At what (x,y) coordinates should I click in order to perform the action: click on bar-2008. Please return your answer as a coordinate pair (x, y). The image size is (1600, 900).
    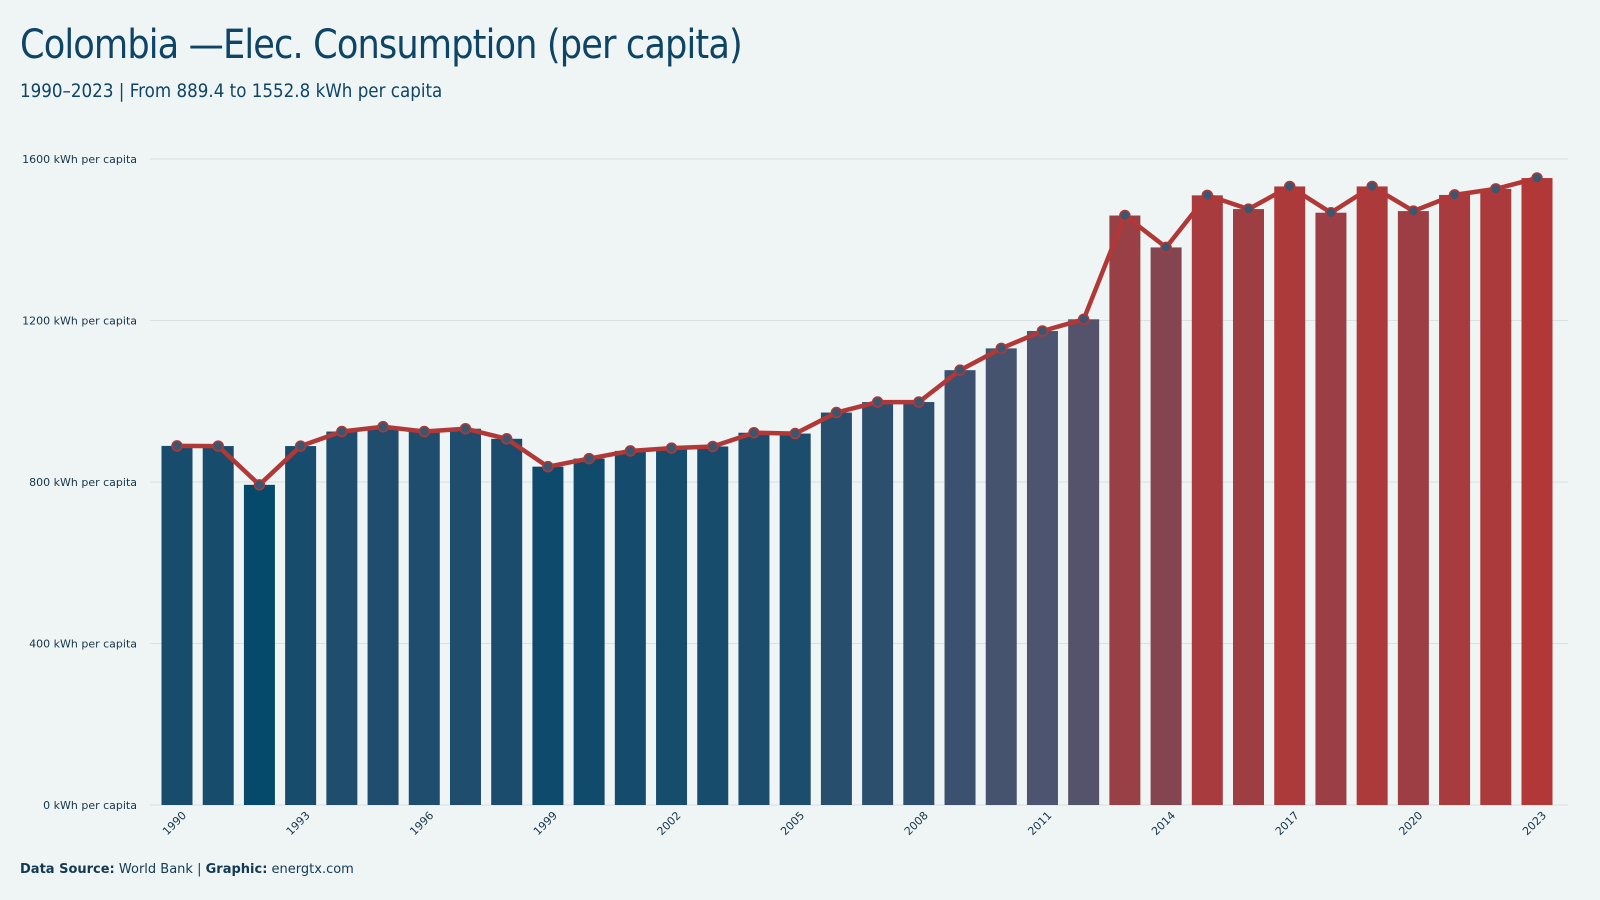
    Looking at the image, I should click on (919, 603).